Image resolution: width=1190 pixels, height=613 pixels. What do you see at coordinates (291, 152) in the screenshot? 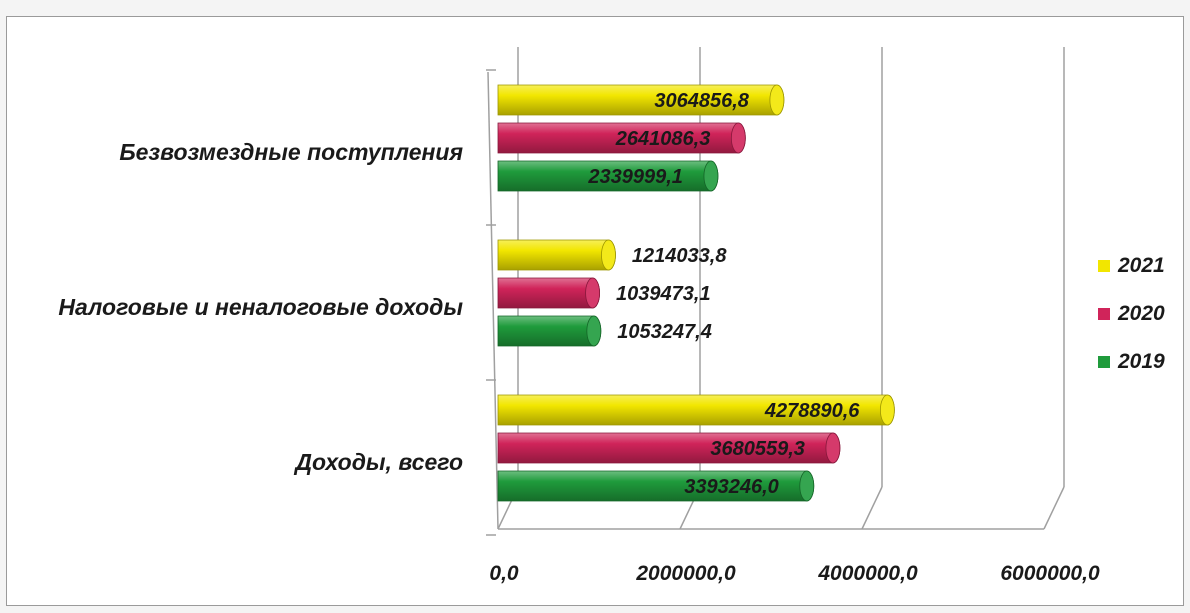
I see `category-label: Безвозмездные поступления` at bounding box center [291, 152].